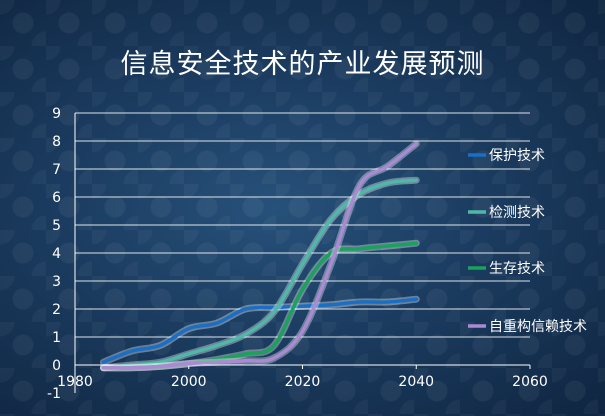  What do you see at coordinates (56, 254) in the screenshot?
I see `y-tick-label: 4` at bounding box center [56, 254].